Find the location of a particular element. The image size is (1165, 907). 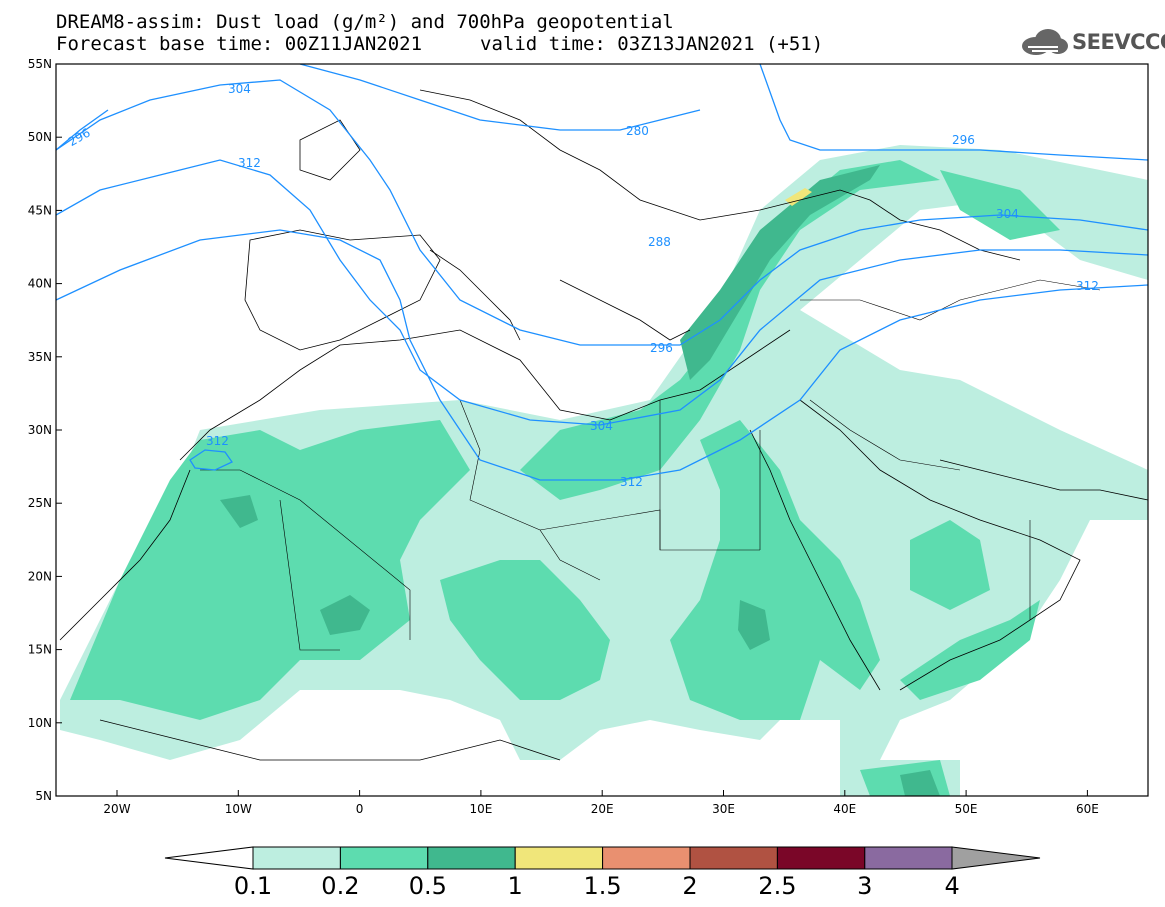

colorbar-boxes is located at coordinates (602, 858).